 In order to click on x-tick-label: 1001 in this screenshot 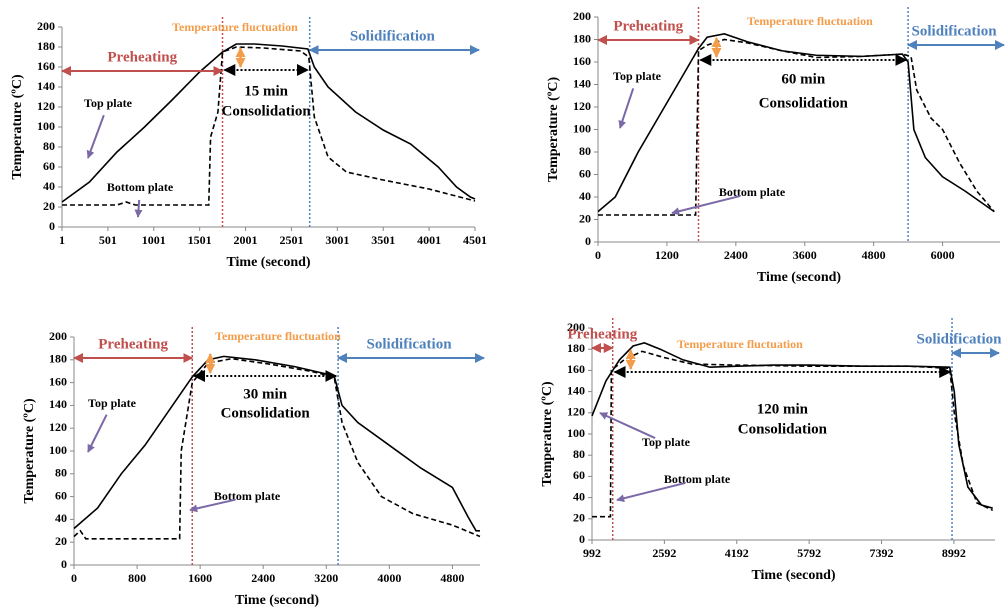, I will do `click(154, 240)`.